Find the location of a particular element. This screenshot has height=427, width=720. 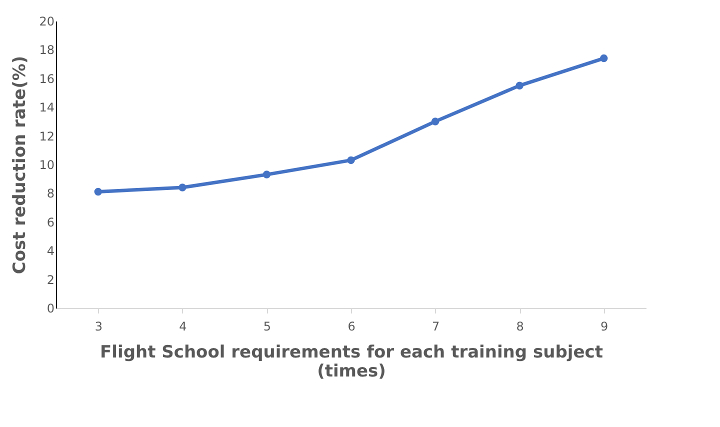

x-tick-label: 9 is located at coordinates (604, 327).